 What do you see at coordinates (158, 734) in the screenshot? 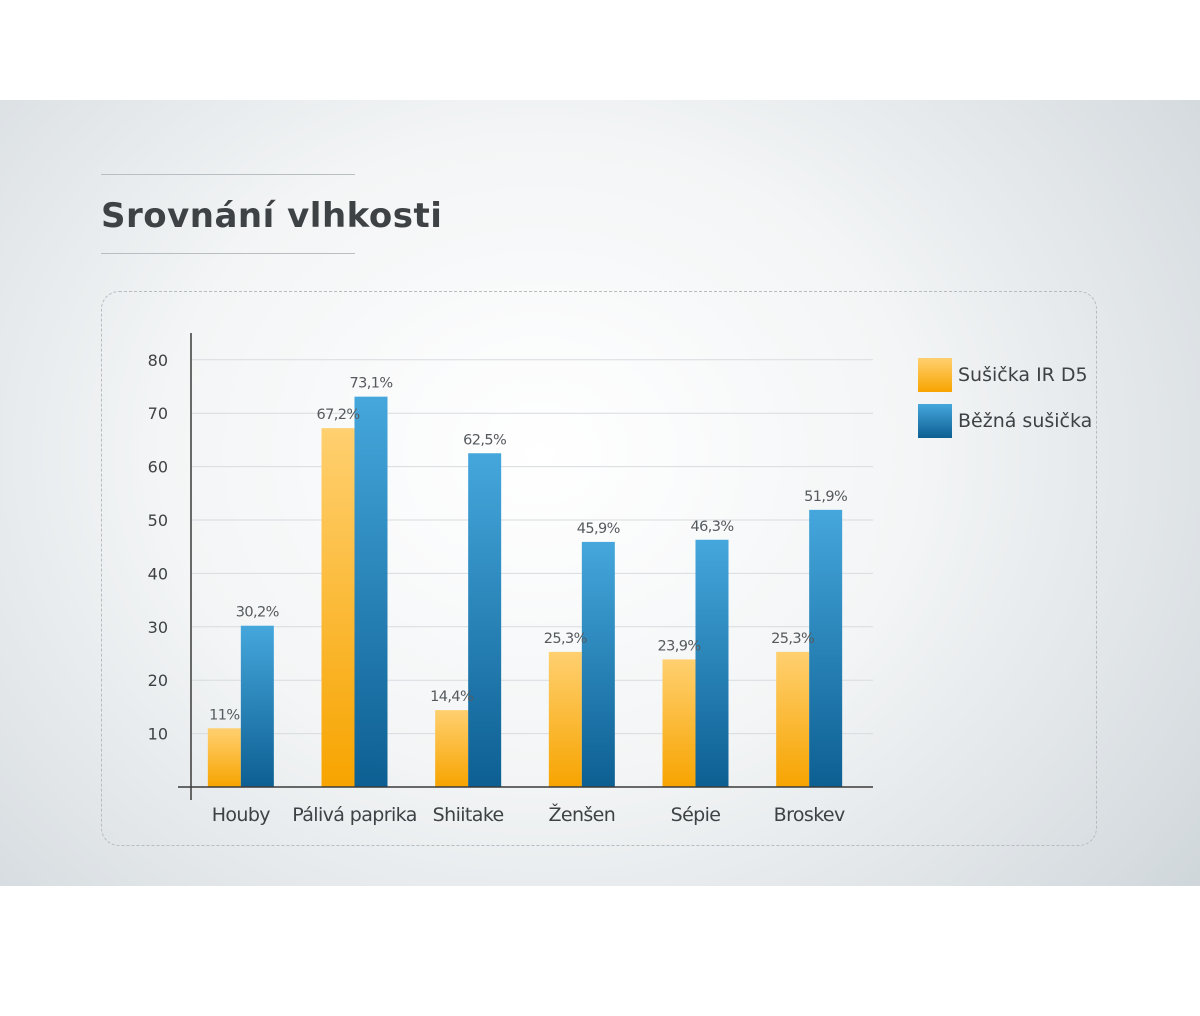
I see `y-tick-label: 10` at bounding box center [158, 734].